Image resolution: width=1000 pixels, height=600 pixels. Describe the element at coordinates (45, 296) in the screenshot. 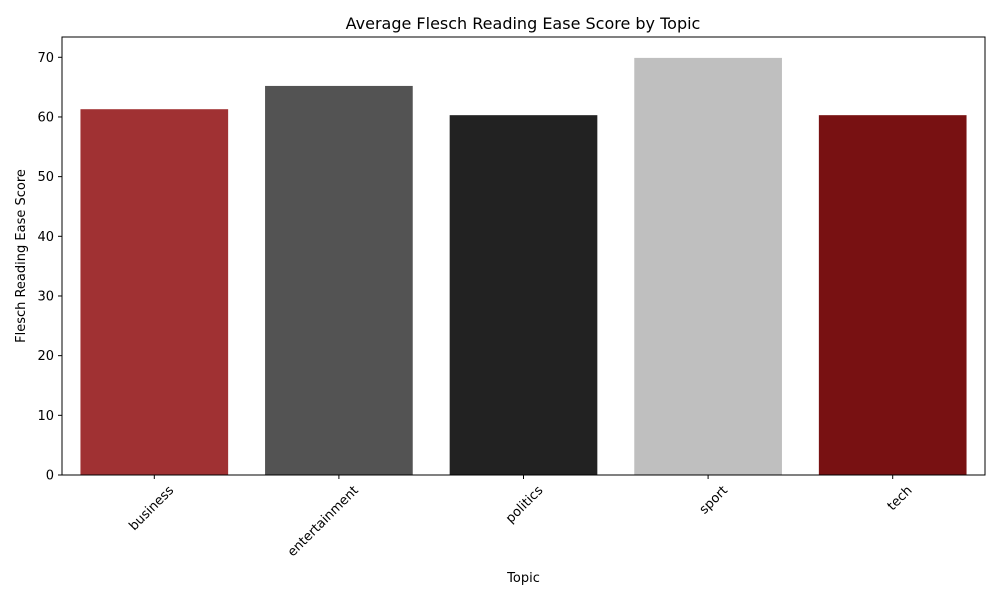

I see `y-tick-label-30: 30` at that location.